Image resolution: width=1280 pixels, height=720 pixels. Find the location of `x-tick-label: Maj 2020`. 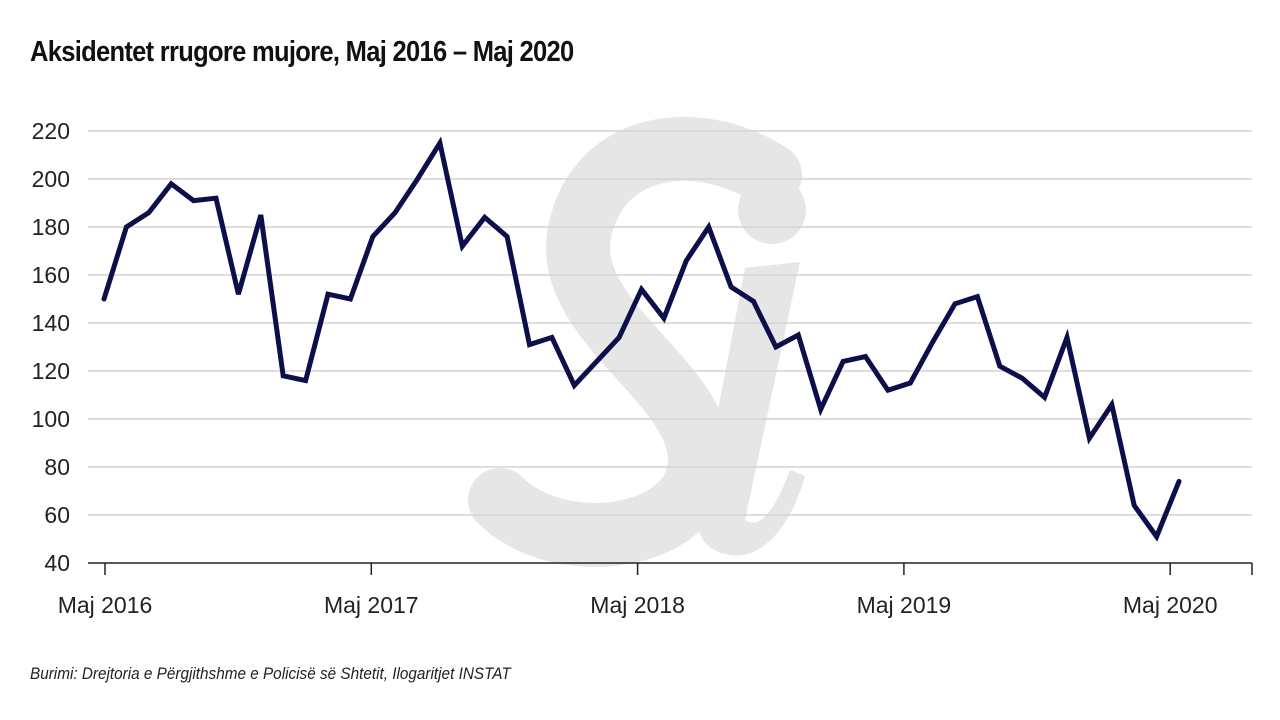

x-tick-label: Maj 2020 is located at coordinates (1170, 605).